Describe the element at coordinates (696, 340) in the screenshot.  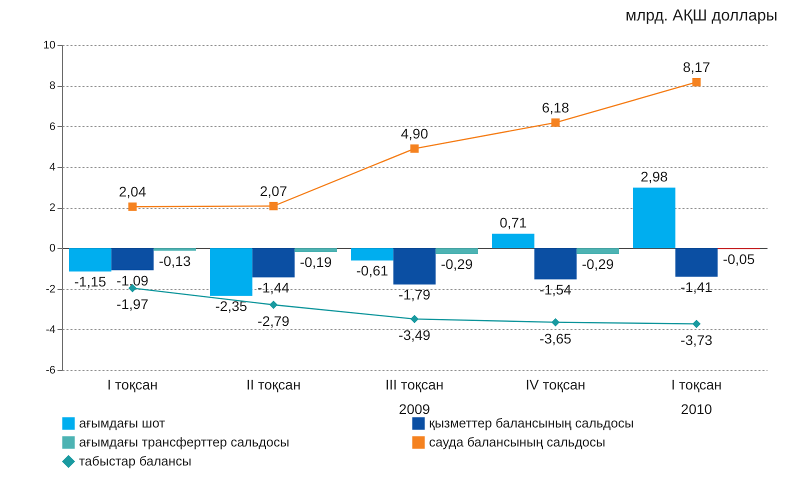
I see `data-label: -3,73` at that location.